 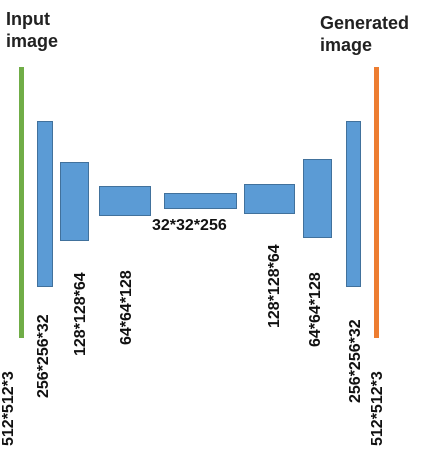 What do you see at coordinates (315, 309) in the screenshot?
I see `layer-6-shape-label: 64*64*128` at bounding box center [315, 309].